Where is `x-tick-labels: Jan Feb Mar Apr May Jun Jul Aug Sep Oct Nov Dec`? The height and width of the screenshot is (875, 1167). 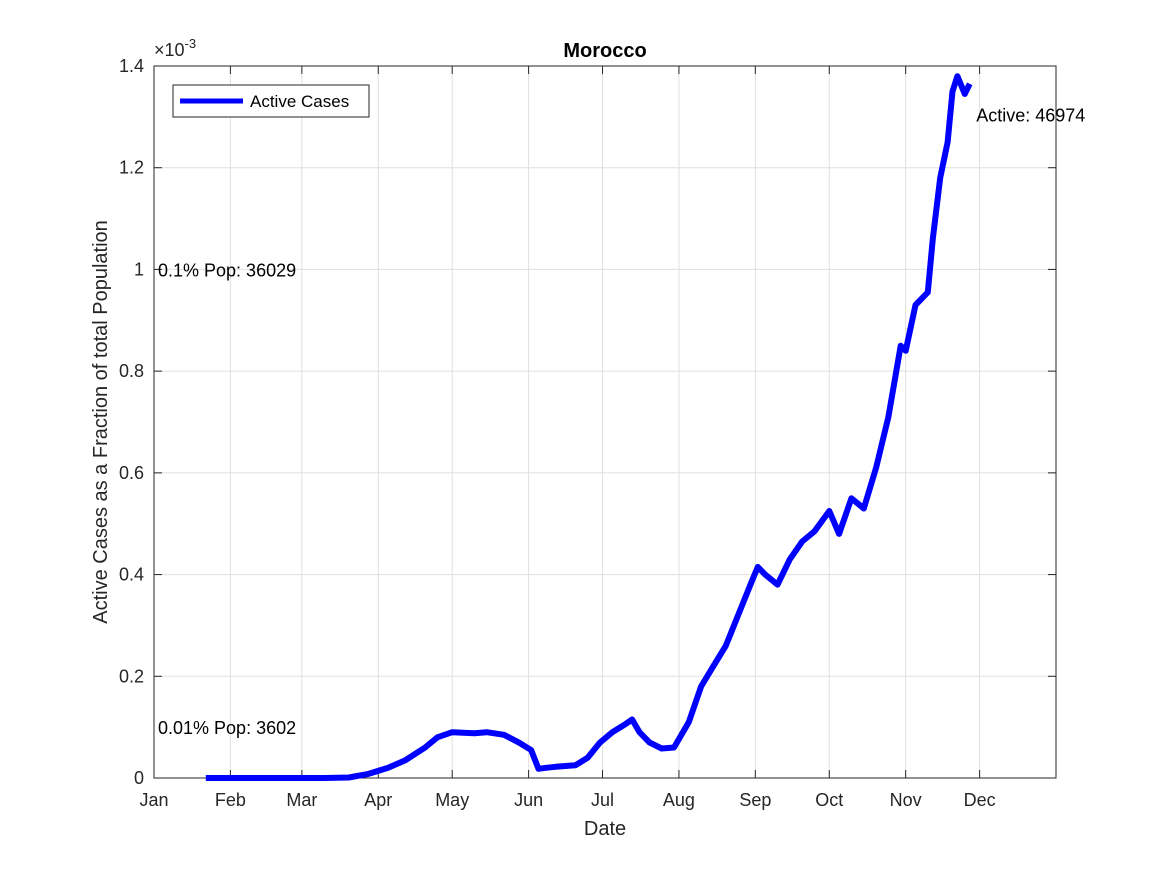 x-tick-labels: Jan Feb Mar Apr May Jun Jul Aug Sep Oct Nov Dec is located at coordinates (567, 800).